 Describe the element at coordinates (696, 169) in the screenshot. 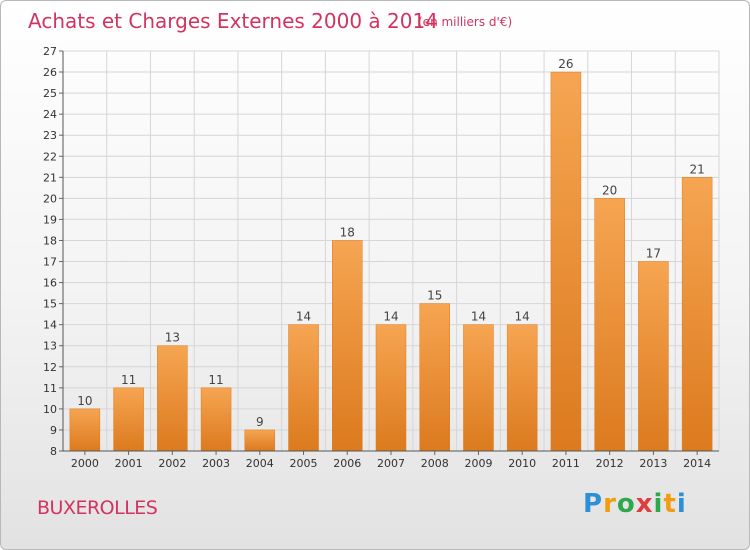

I see `data-label: 21` at that location.